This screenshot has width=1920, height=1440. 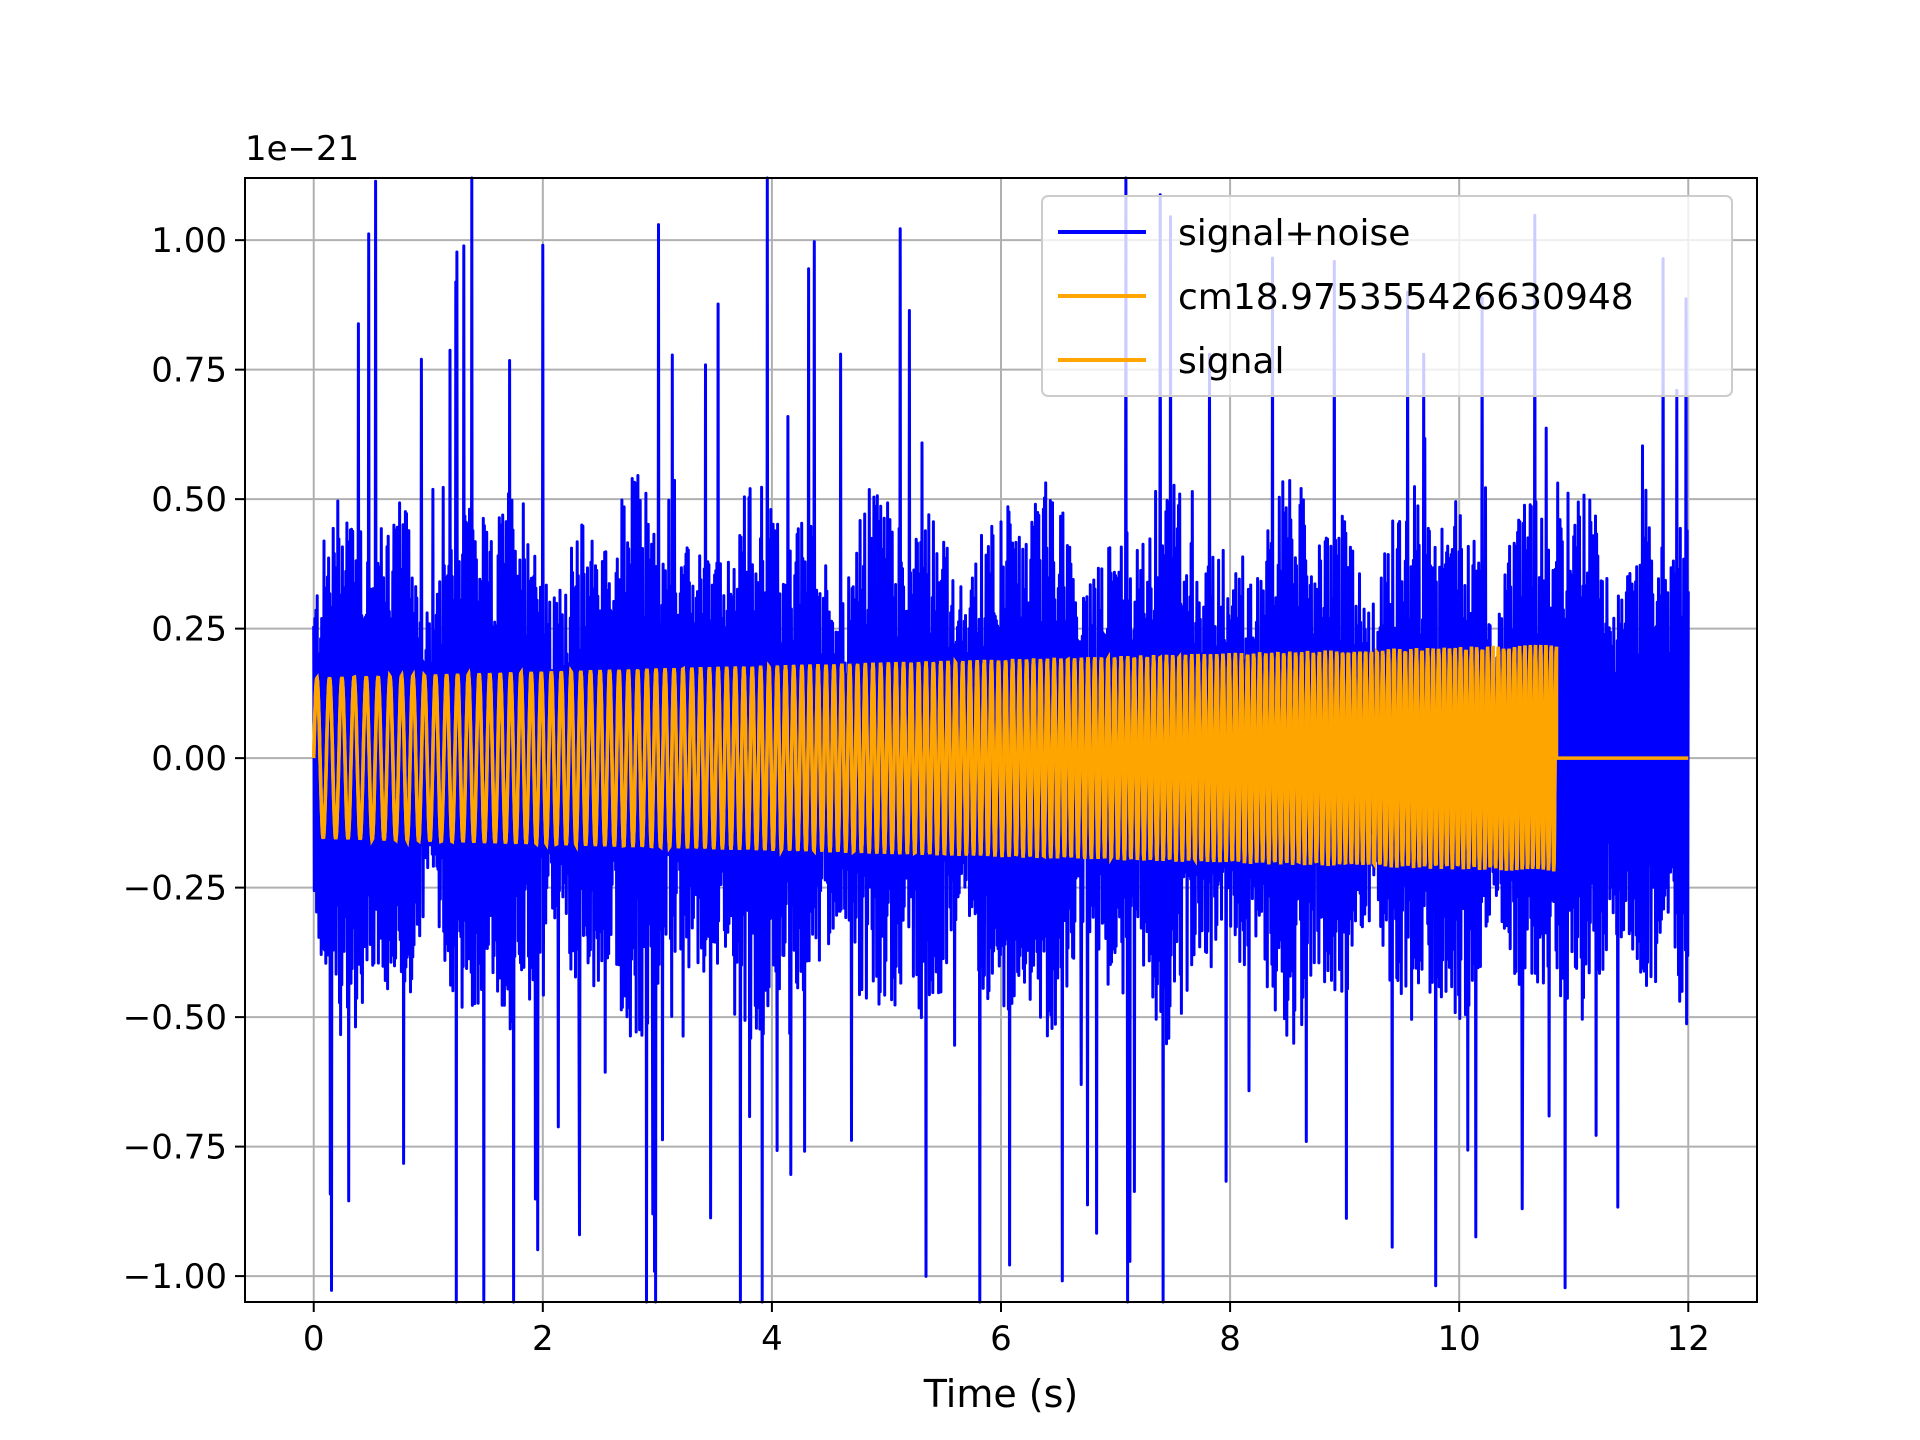 What do you see at coordinates (189, 241) in the screenshot?
I see `y-tick-label: 1.00` at bounding box center [189, 241].